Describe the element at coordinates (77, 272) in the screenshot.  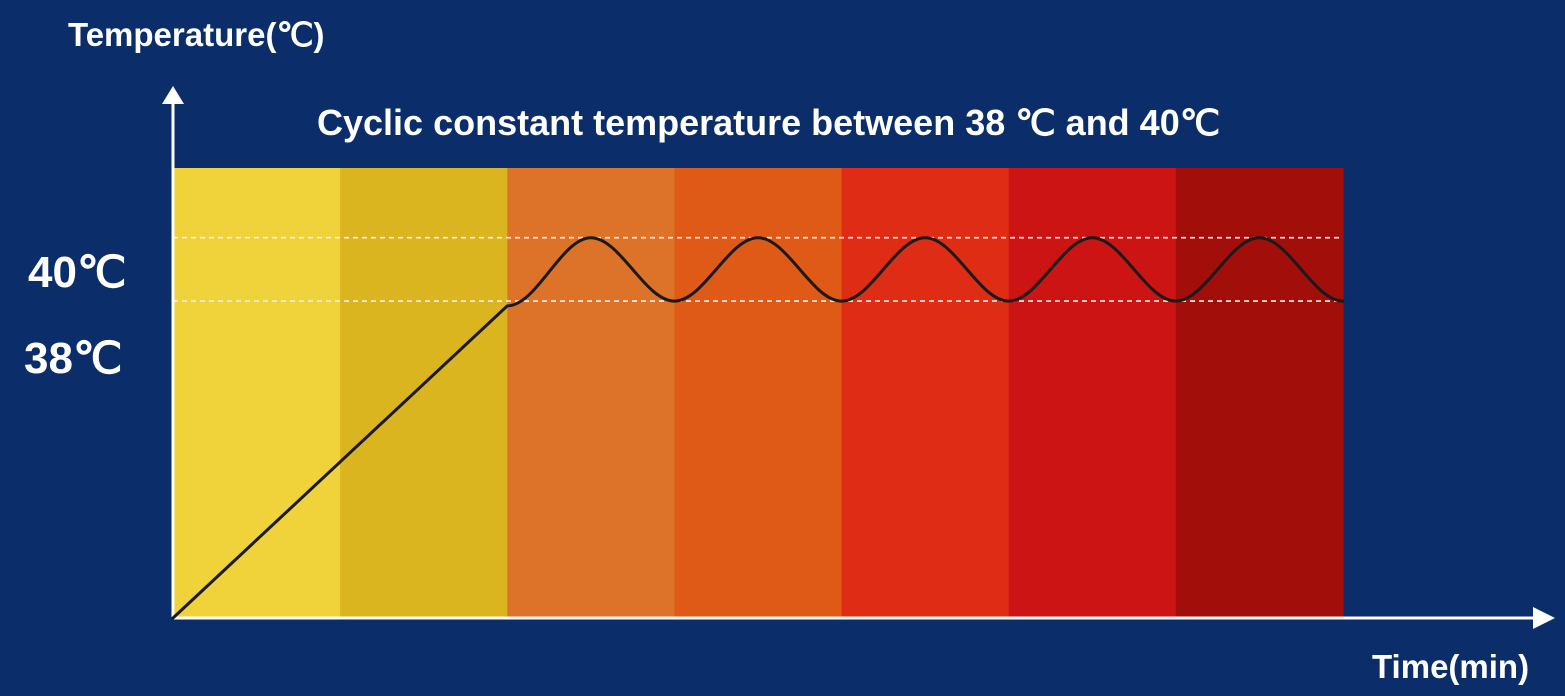
I see `y-tick-label-40: 40℃` at that location.